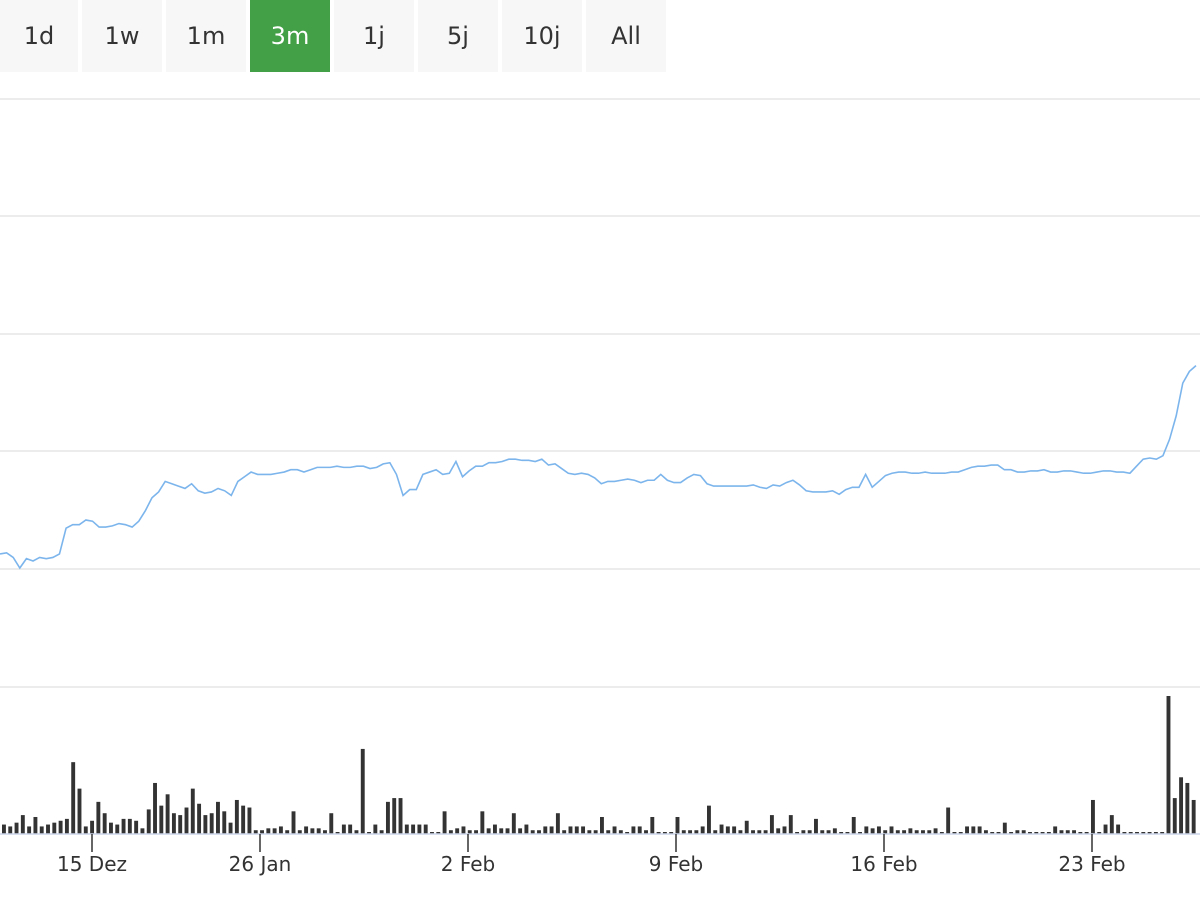  What do you see at coordinates (290, 36) in the screenshot?
I see `range-button-3m: 3m` at bounding box center [290, 36].